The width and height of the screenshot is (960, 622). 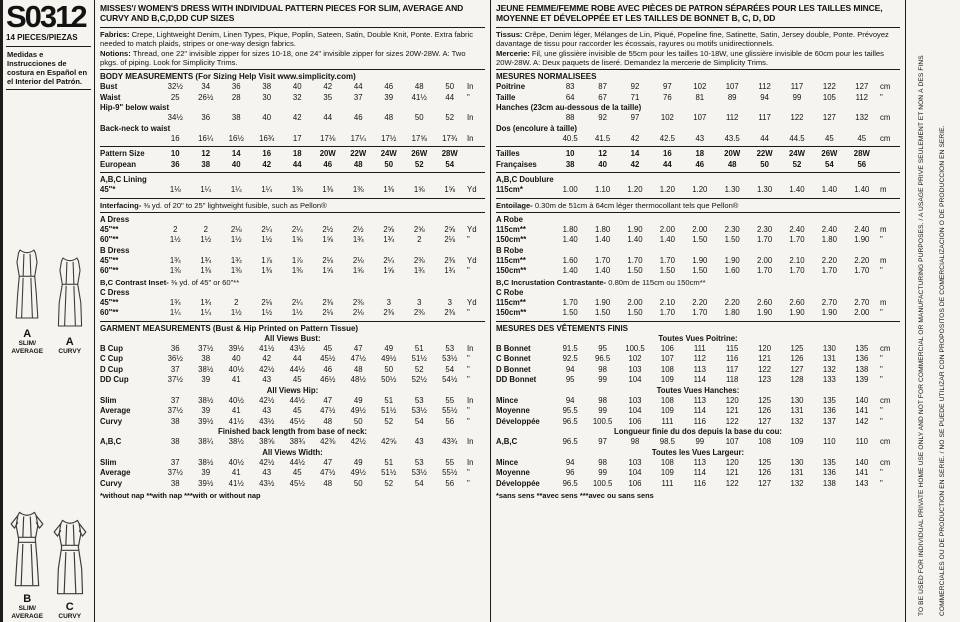 I want to click on value-cell: 2, so click(x=175, y=229).